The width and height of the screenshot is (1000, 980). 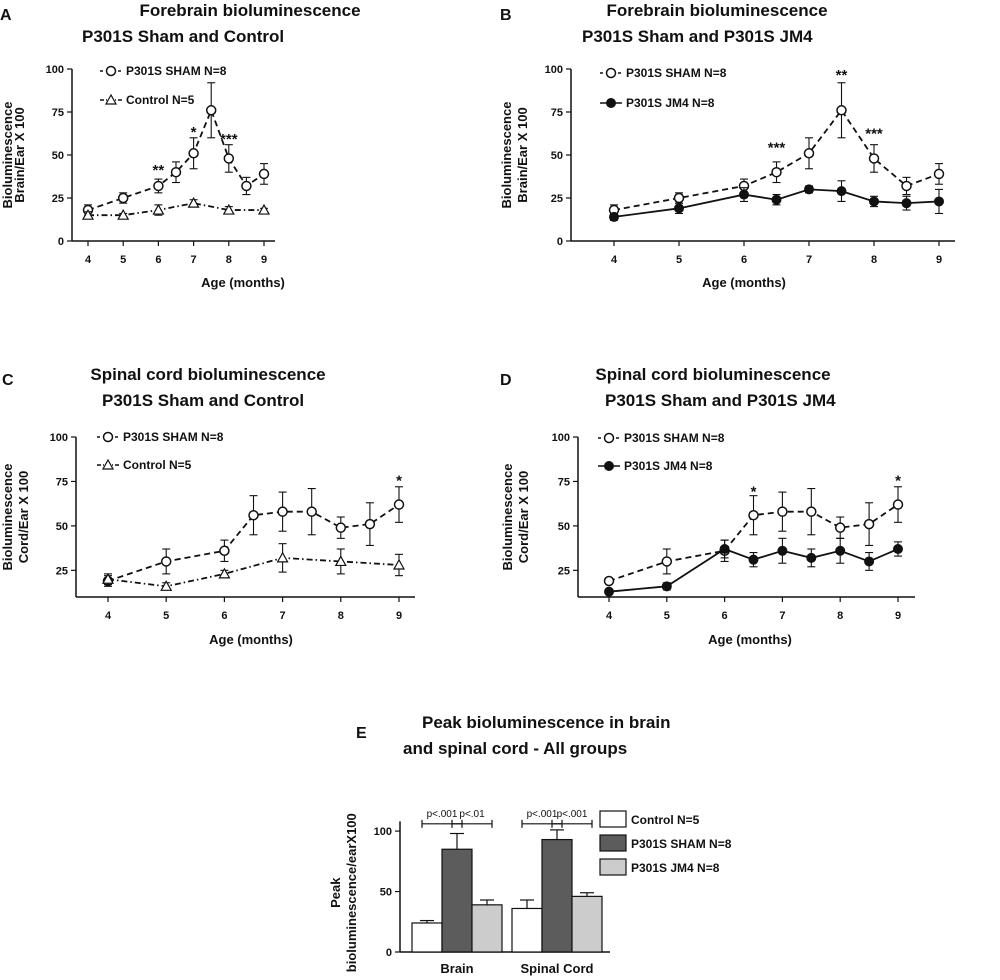 I want to click on legend-label: P301S JM4 N=8, so click(x=668, y=466).